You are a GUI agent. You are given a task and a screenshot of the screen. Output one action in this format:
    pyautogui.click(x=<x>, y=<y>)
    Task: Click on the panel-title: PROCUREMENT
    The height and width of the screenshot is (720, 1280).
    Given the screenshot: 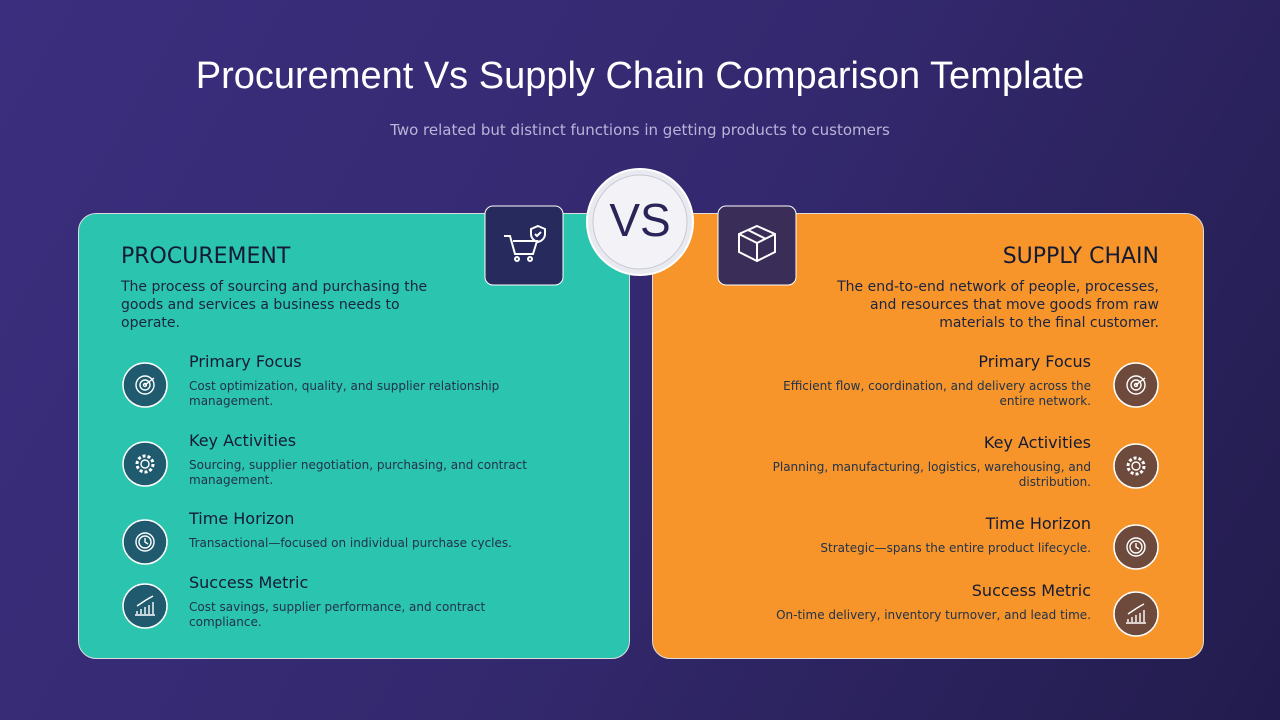 What is the action you would take?
    pyautogui.click(x=206, y=256)
    